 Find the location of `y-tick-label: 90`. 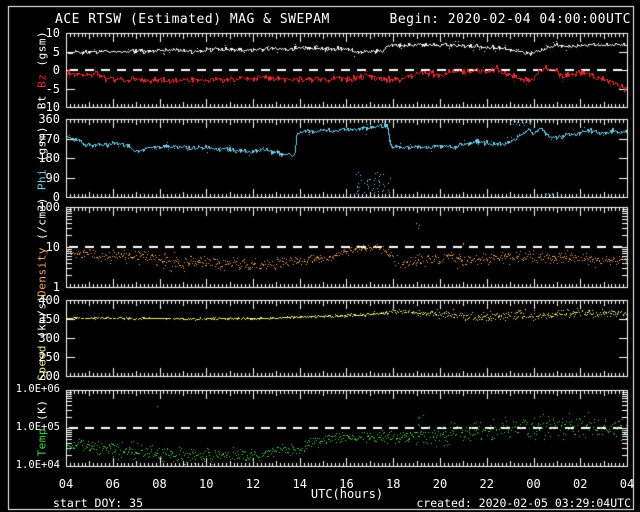

y-tick-label: 90 is located at coordinates (52, 178).